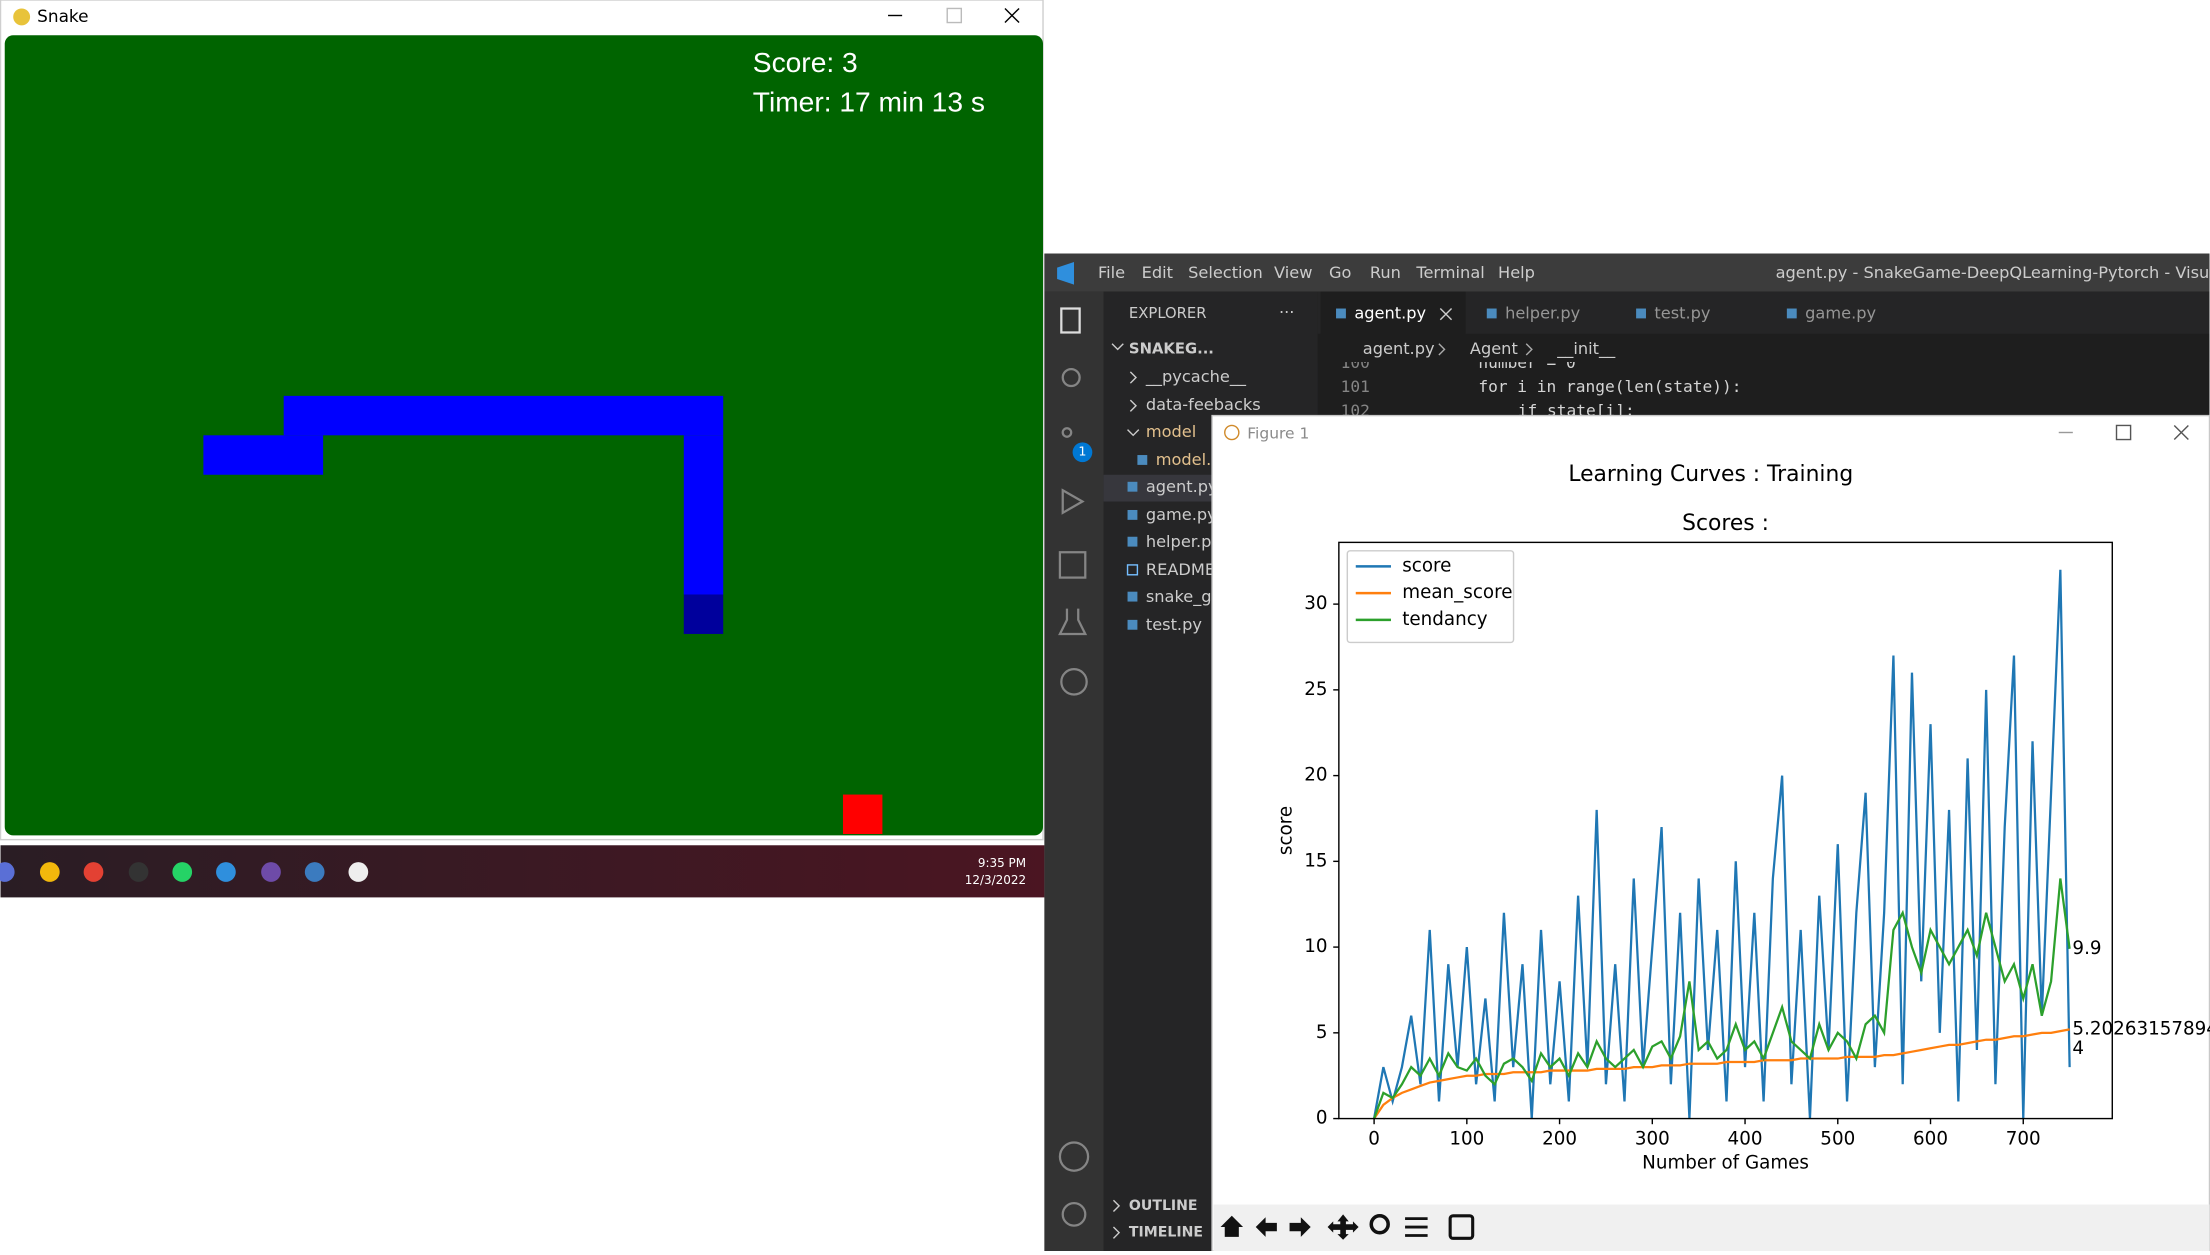 The height and width of the screenshot is (1255, 2210). Describe the element at coordinates (1586, 349) in the screenshot. I see `breadcrumb: __init__` at that location.